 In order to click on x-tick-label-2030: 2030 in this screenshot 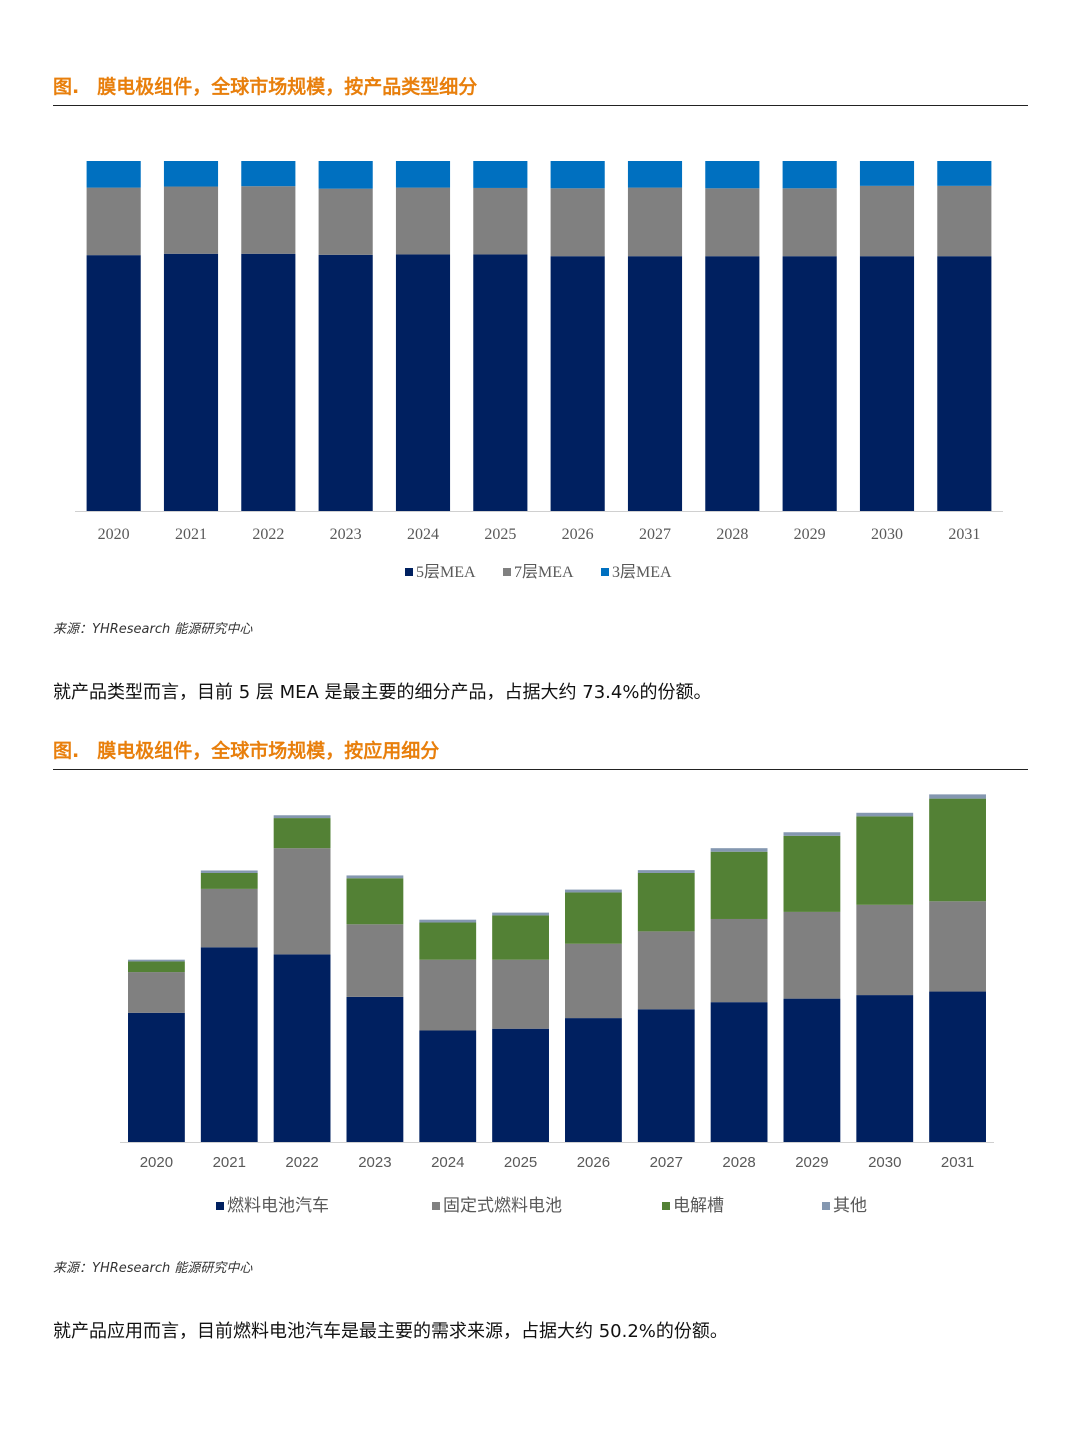, I will do `click(884, 1162)`.